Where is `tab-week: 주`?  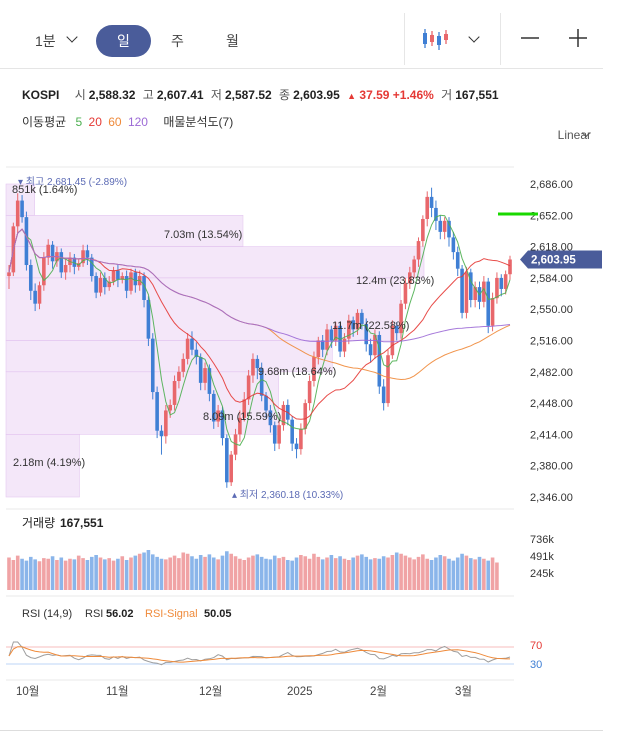 tab-week: 주 is located at coordinates (177, 41).